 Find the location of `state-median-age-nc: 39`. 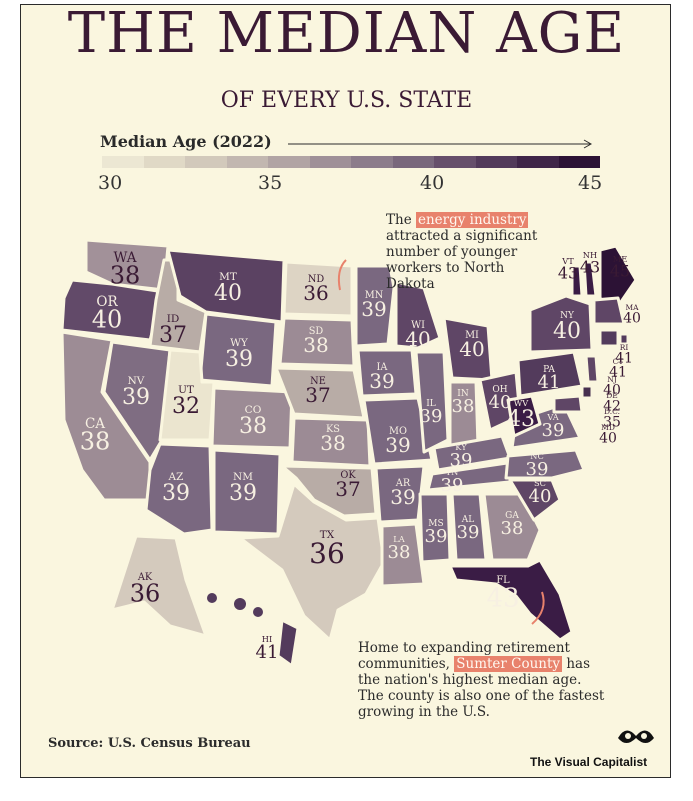

state-median-age-nc: 39 is located at coordinates (537, 469).